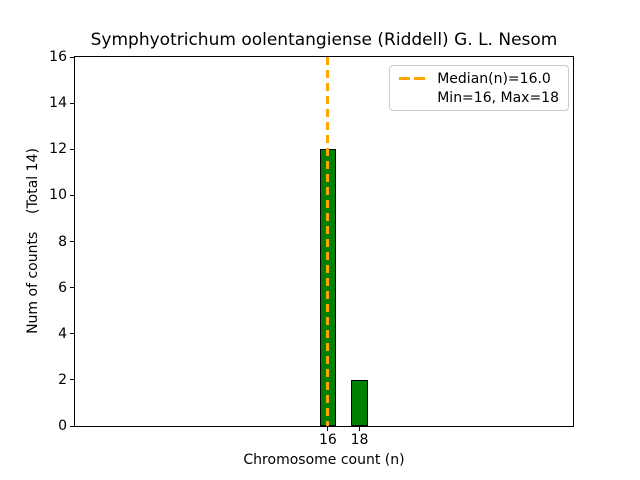 The image size is (640, 480). What do you see at coordinates (328, 440) in the screenshot?
I see `x-tick-label: 16` at bounding box center [328, 440].